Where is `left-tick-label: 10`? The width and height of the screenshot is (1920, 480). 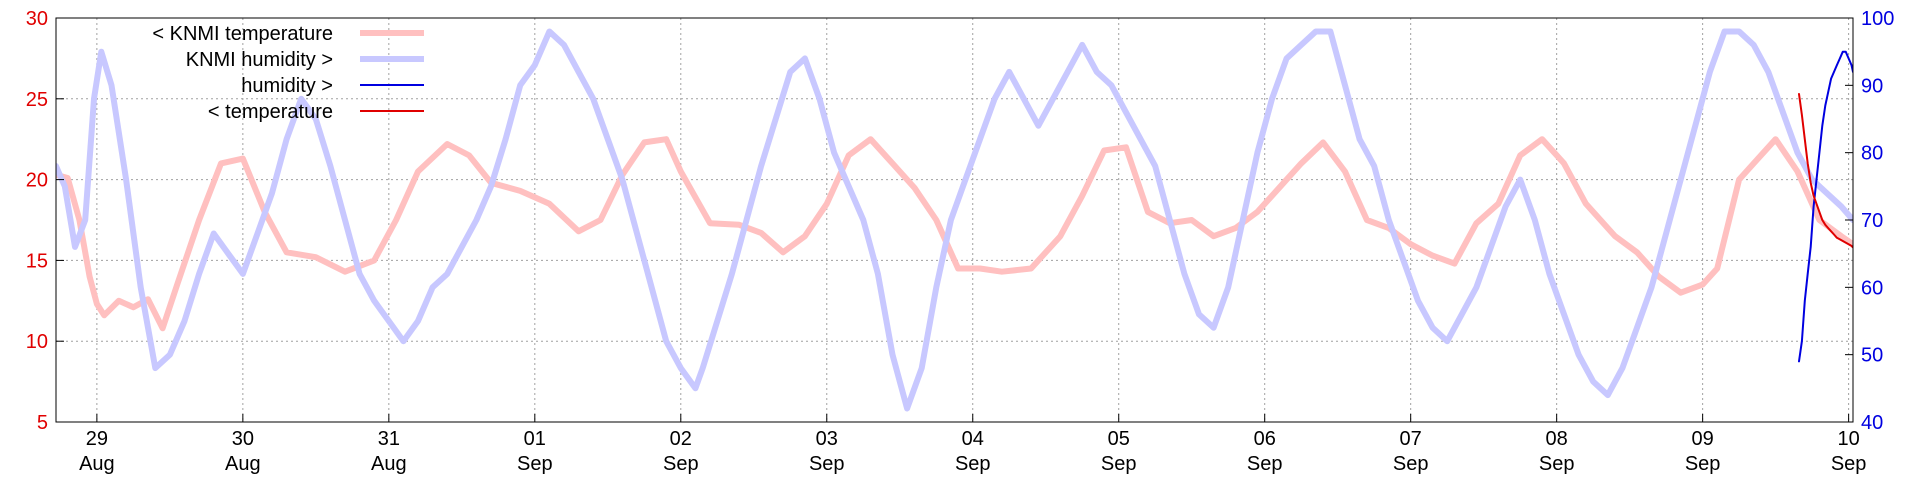
left-tick-label: 10 is located at coordinates (37, 342).